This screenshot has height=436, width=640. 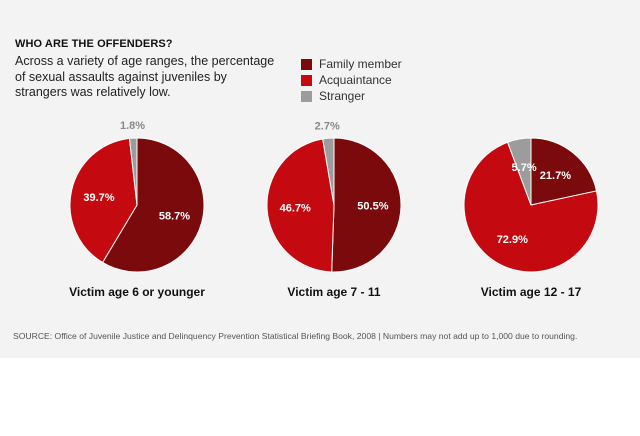 I want to click on legend-swatch-acquaintance, so click(x=306, y=80).